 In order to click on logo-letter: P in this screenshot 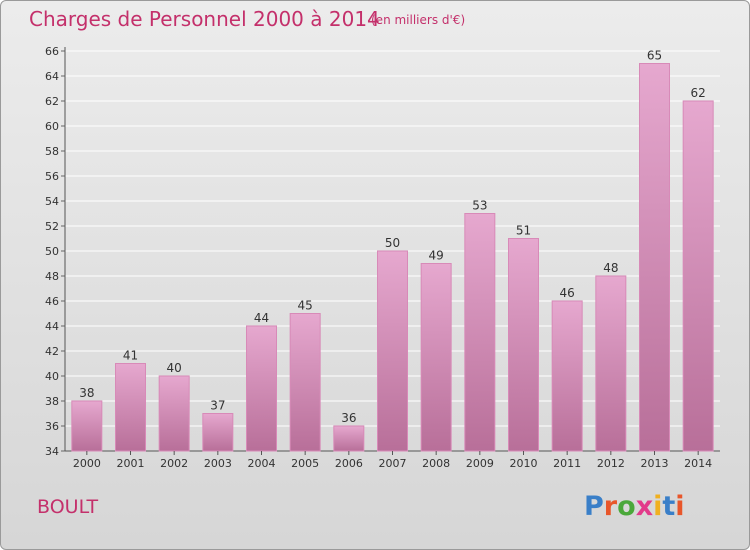, I will do `click(594, 506)`.